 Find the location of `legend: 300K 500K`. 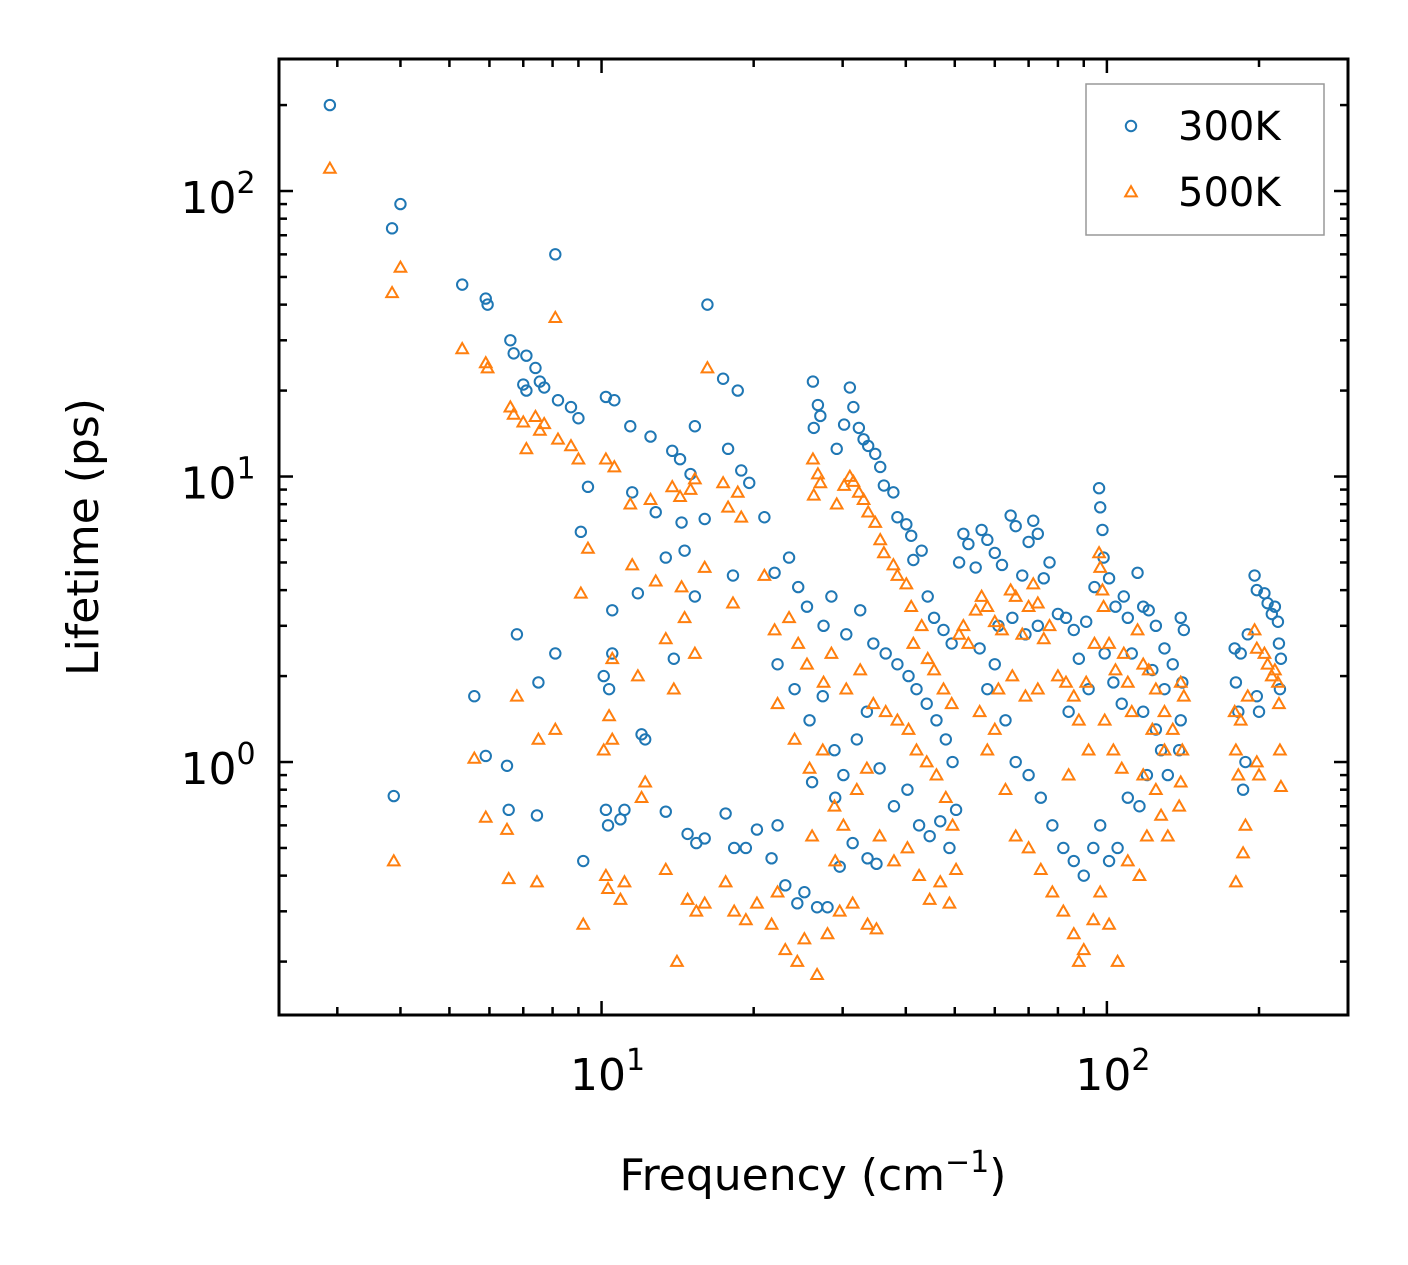

legend: 300K 500K is located at coordinates (1205, 159).